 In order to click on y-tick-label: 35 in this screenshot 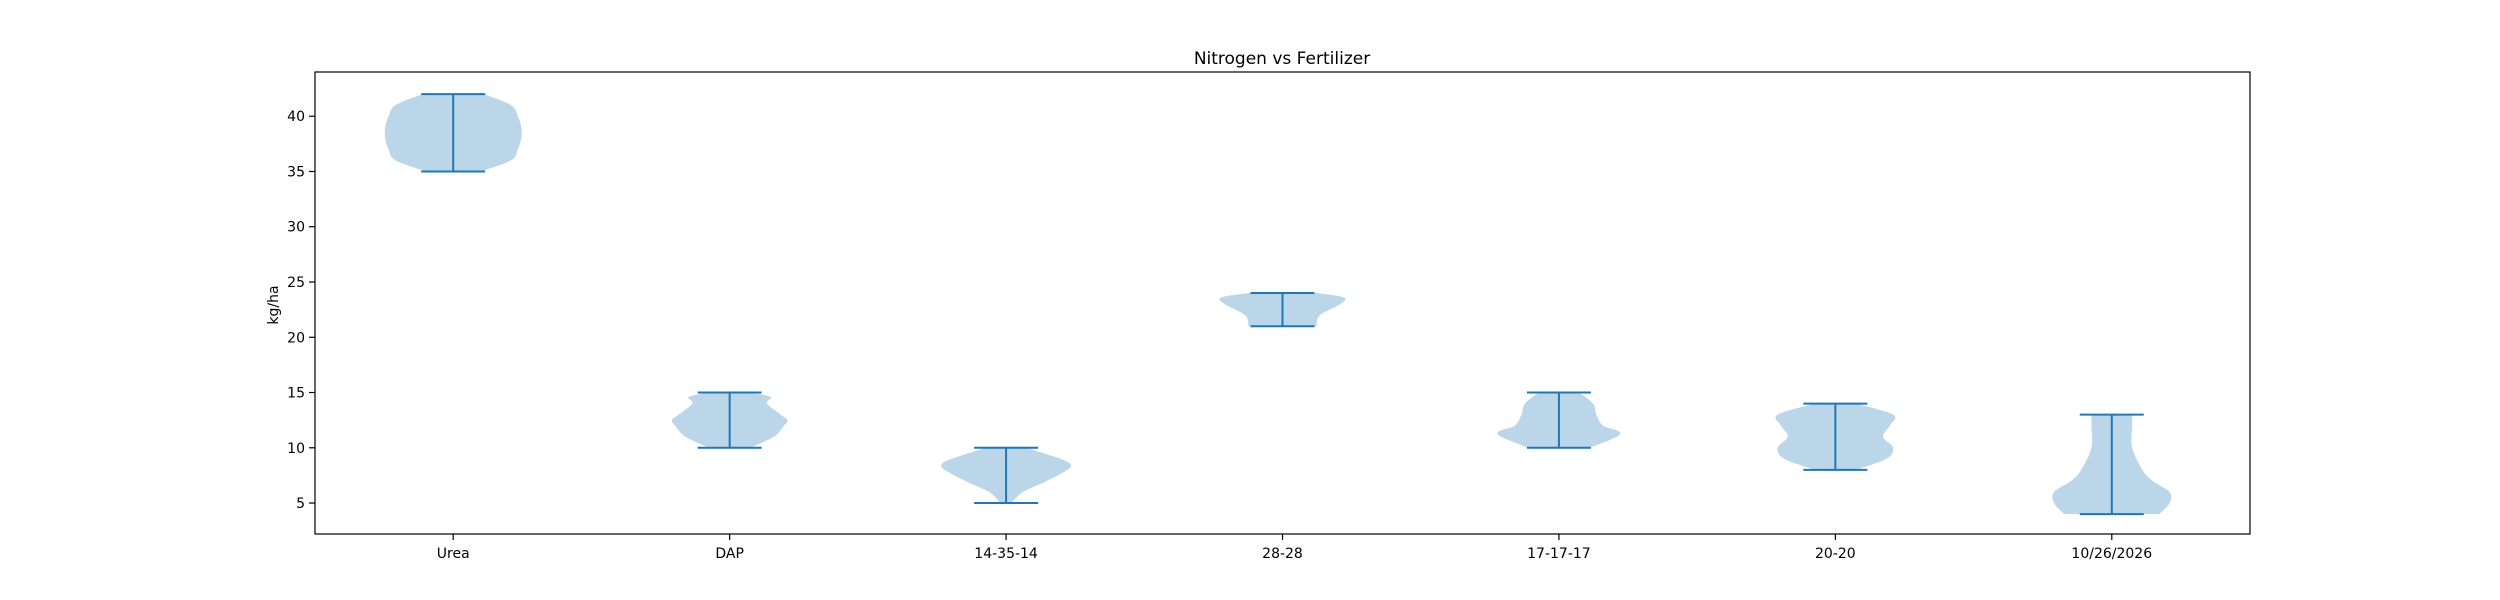, I will do `click(296, 172)`.